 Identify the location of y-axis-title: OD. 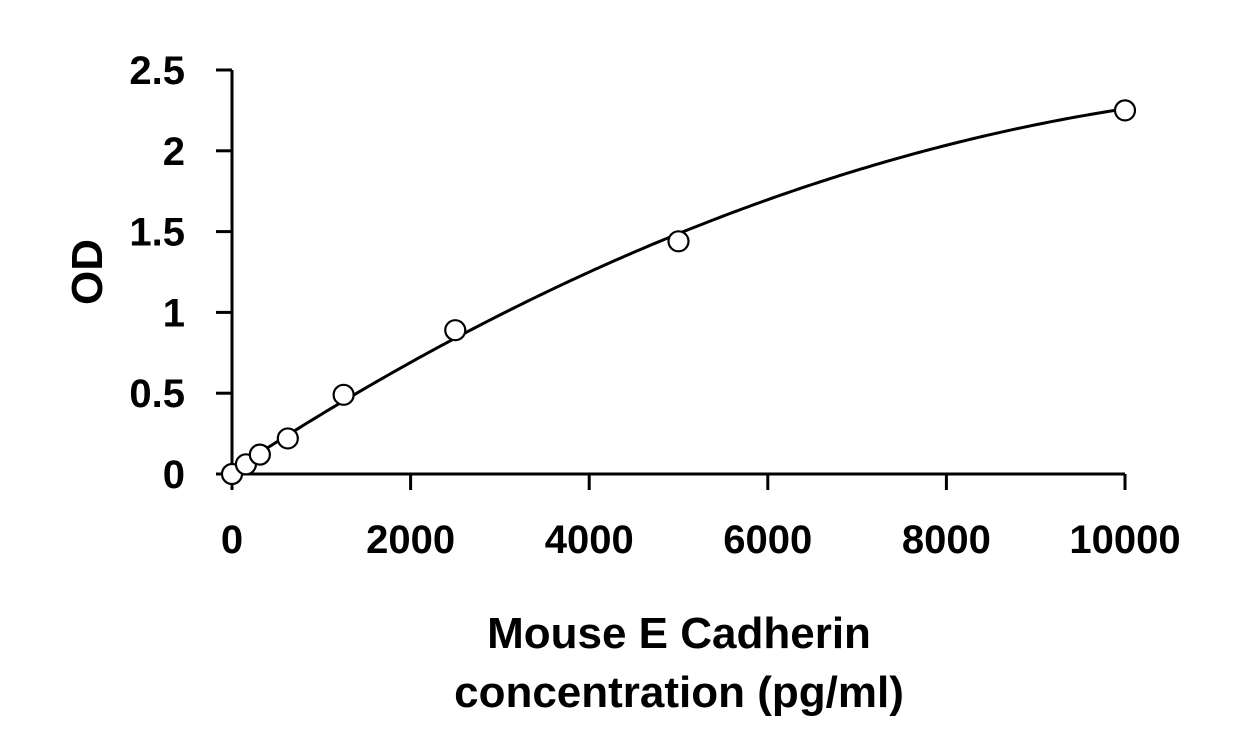
(87, 272).